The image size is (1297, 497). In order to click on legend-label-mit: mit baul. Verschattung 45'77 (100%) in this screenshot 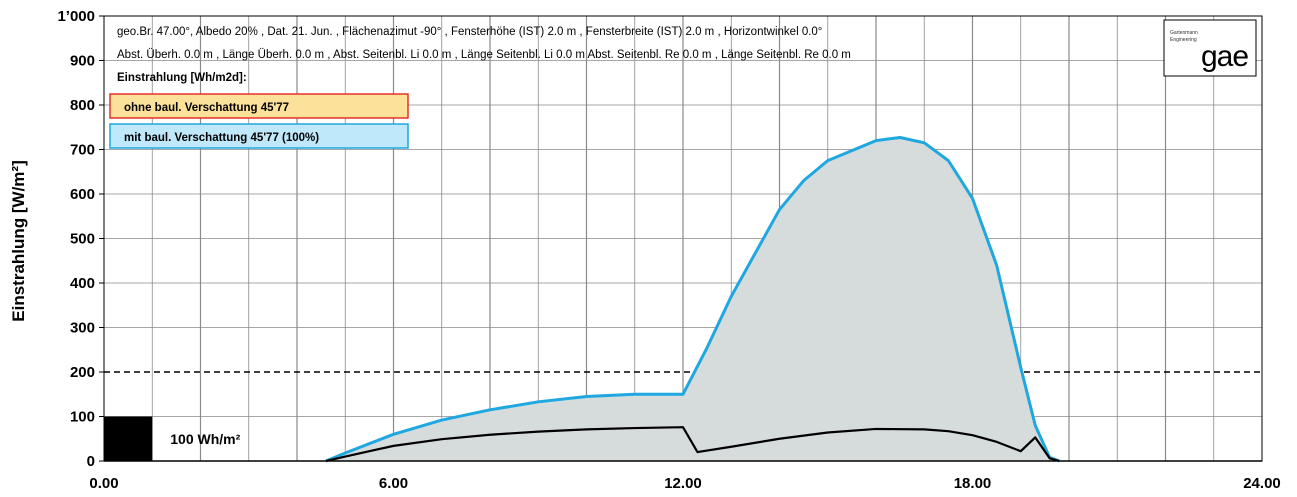, I will do `click(221, 138)`.